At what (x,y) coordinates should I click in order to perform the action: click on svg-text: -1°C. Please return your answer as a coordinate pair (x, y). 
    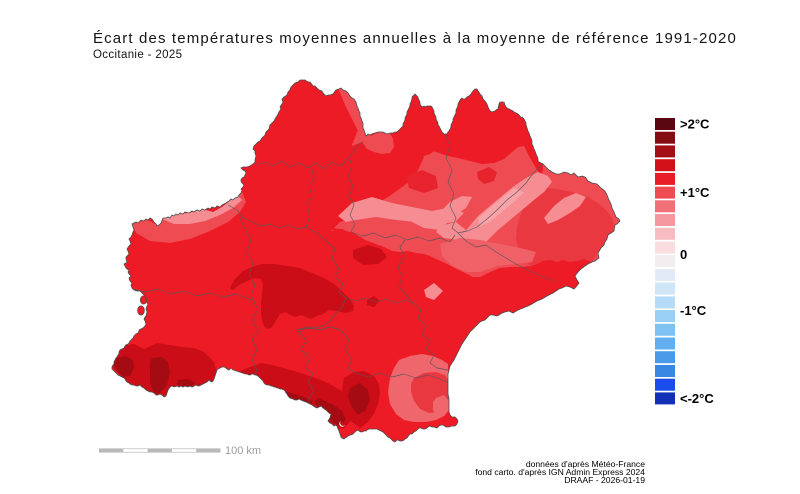
    Looking at the image, I should click on (693, 310).